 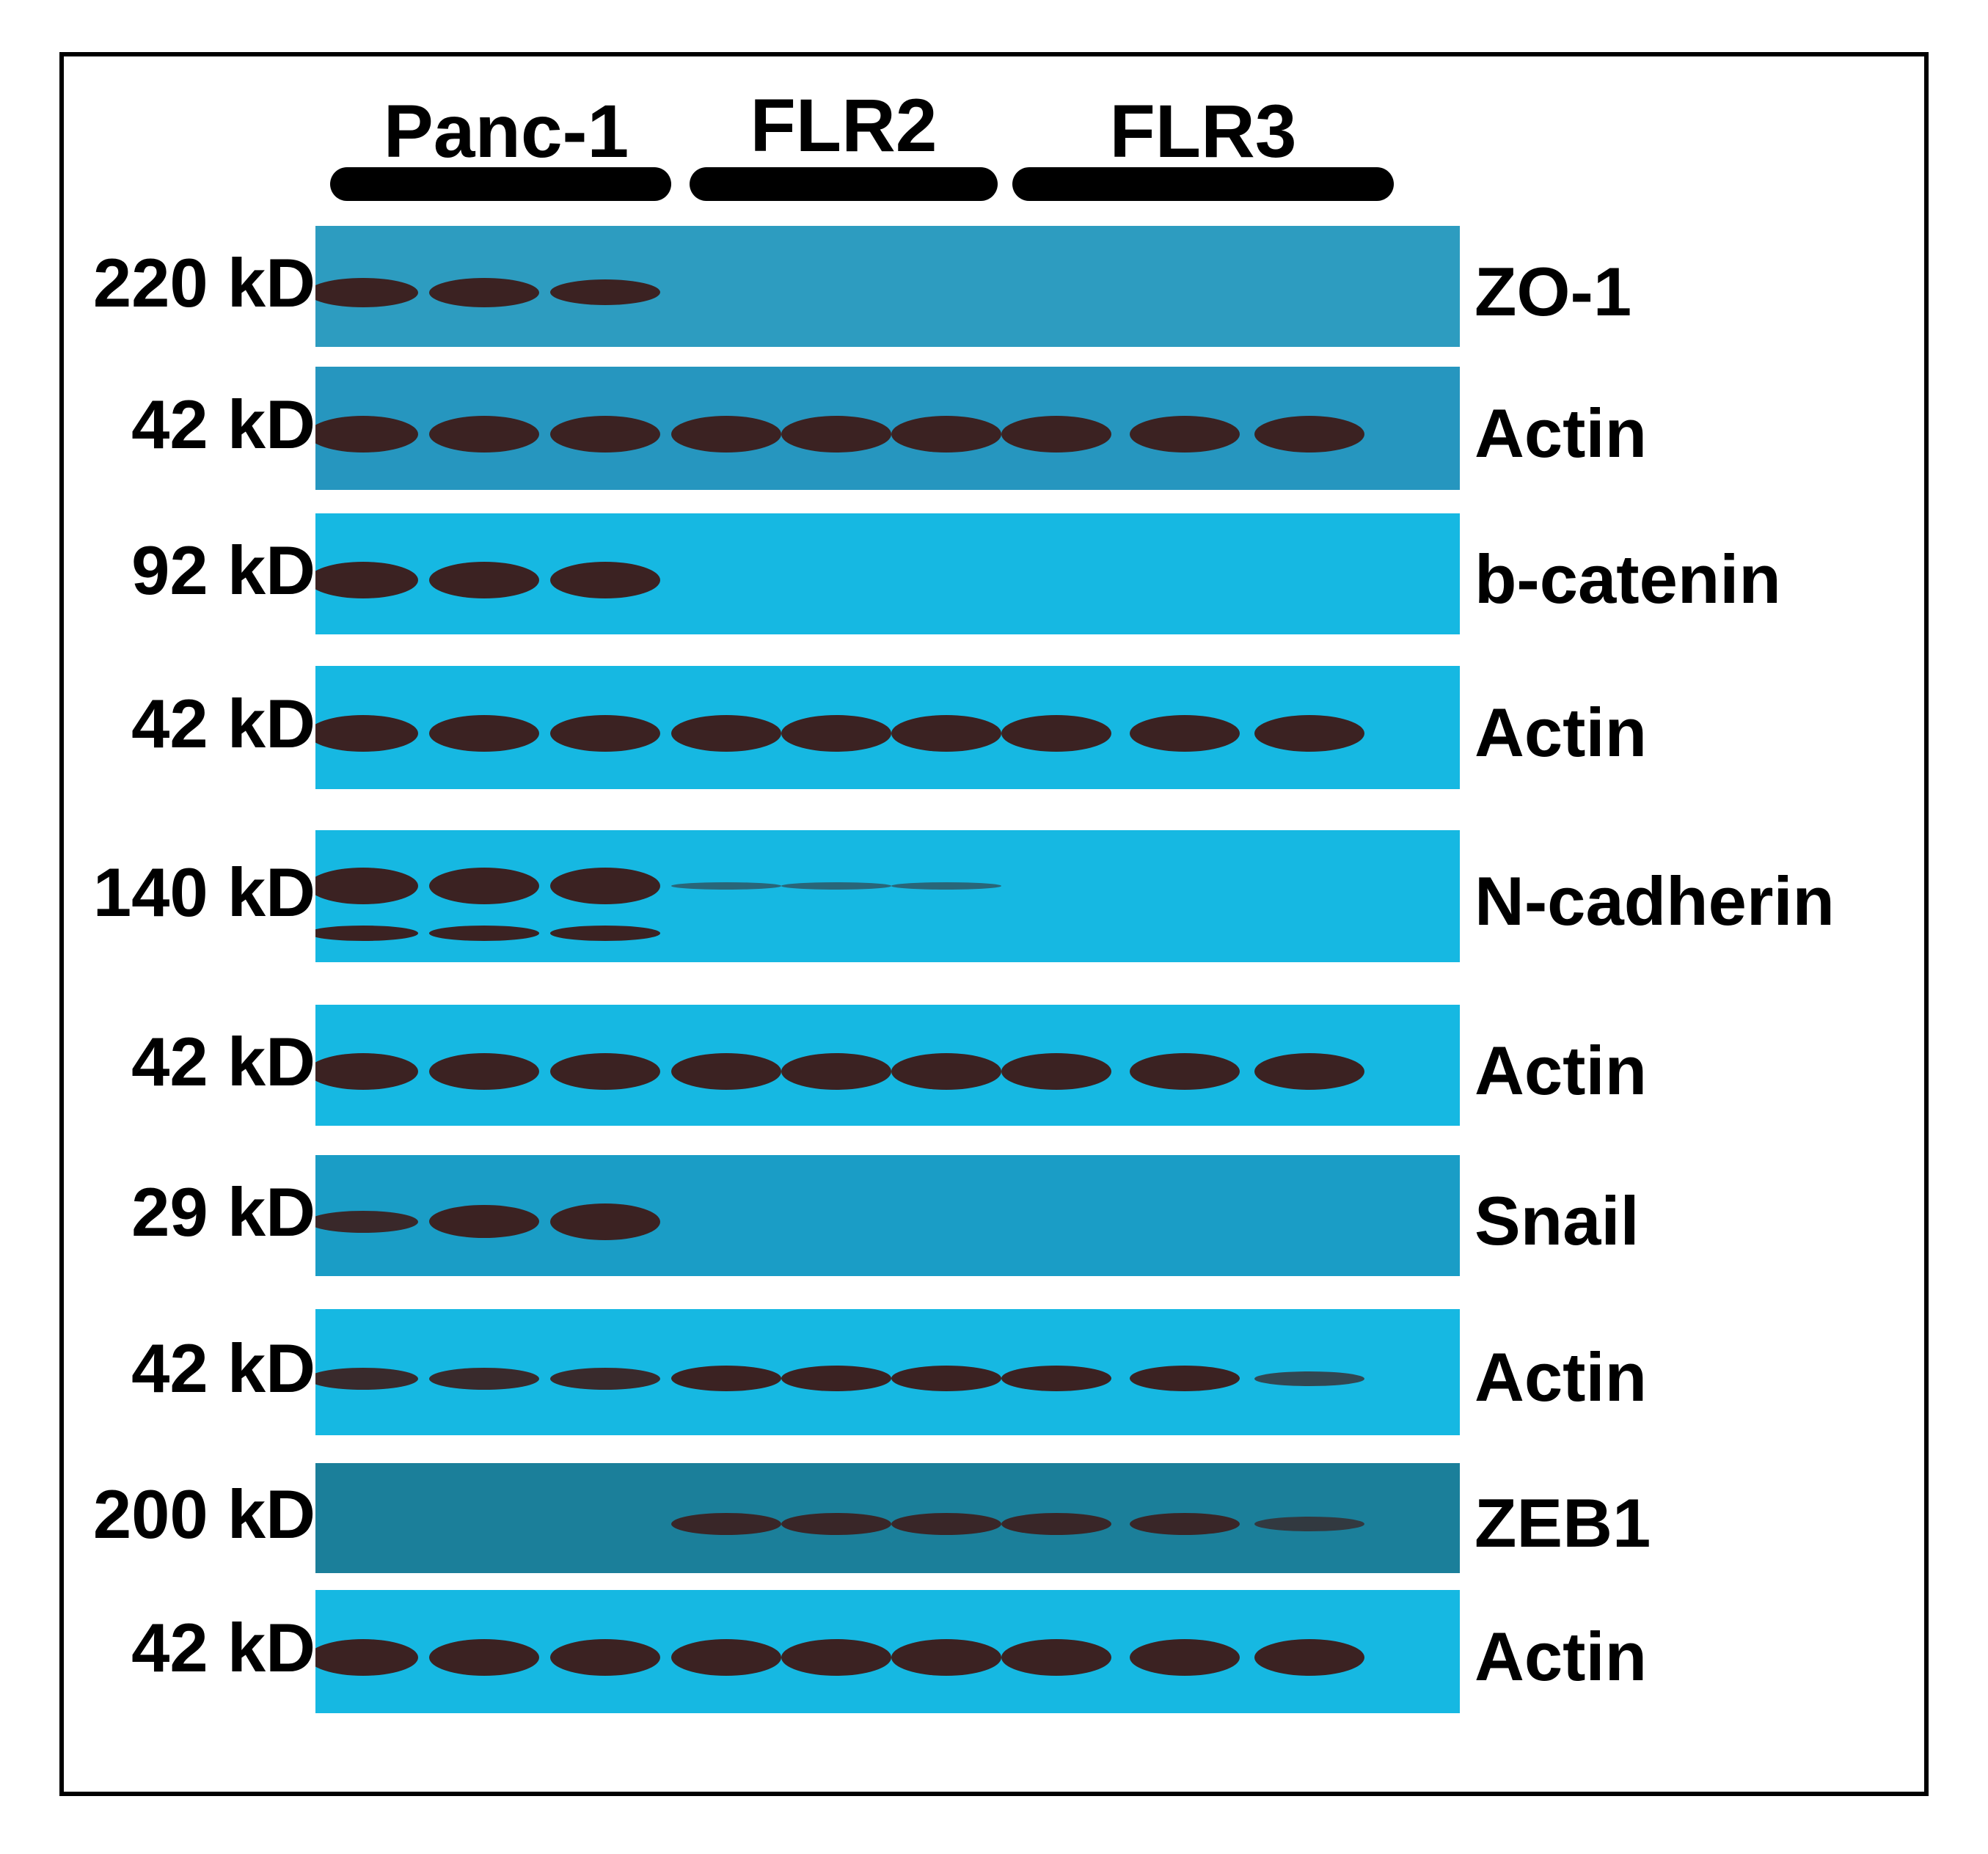 What do you see at coordinates (203, 1514) in the screenshot?
I see `molecular-weight-label: 200 kD` at bounding box center [203, 1514].